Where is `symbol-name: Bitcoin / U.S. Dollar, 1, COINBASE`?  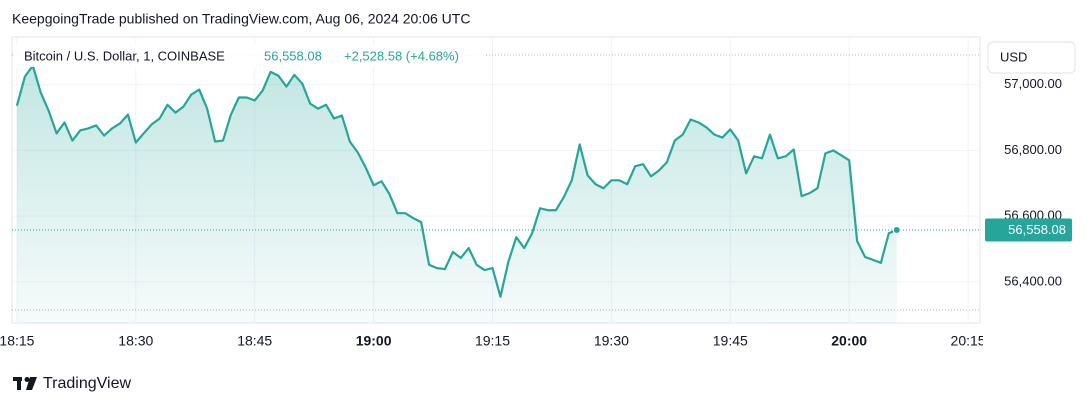
symbol-name: Bitcoin / U.S. Dollar, 1, COINBASE is located at coordinates (124, 55).